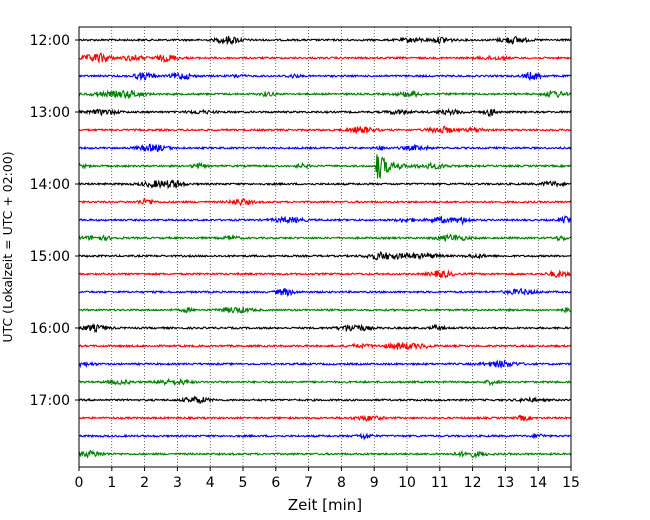  What do you see at coordinates (505, 483) in the screenshot?
I see `x-tick-label: 13` at bounding box center [505, 483].